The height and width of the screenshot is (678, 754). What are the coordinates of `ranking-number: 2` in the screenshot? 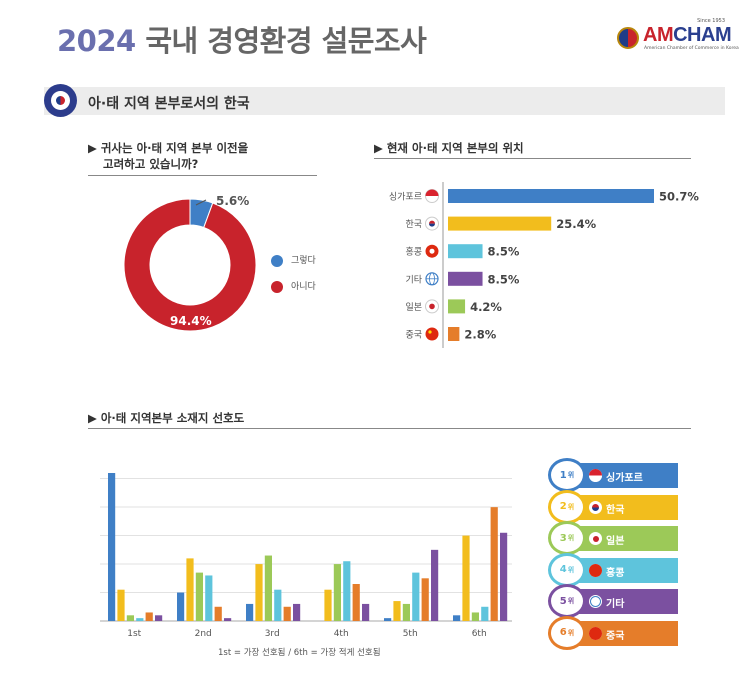 It's located at (563, 506).